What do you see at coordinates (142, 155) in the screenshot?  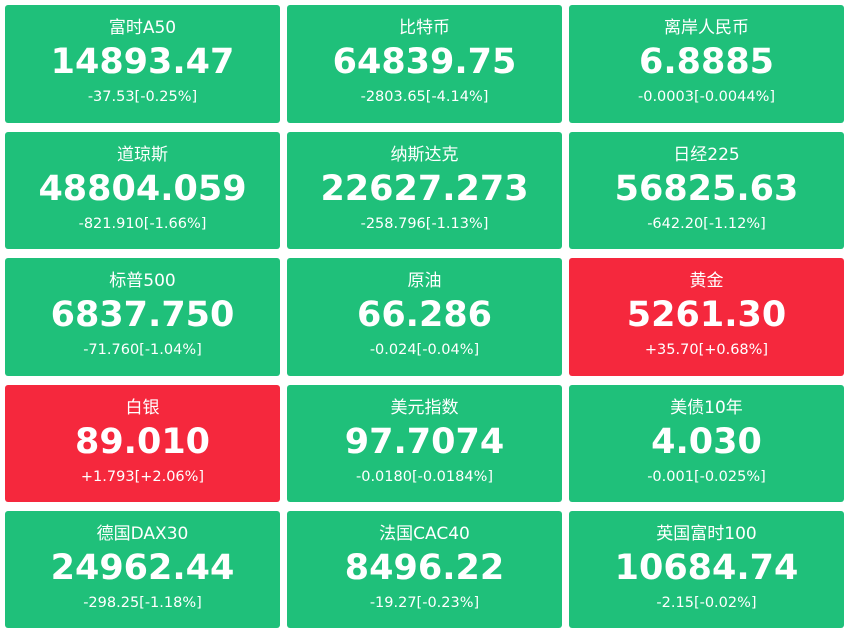 I see `tile-name: 道琼斯` at bounding box center [142, 155].